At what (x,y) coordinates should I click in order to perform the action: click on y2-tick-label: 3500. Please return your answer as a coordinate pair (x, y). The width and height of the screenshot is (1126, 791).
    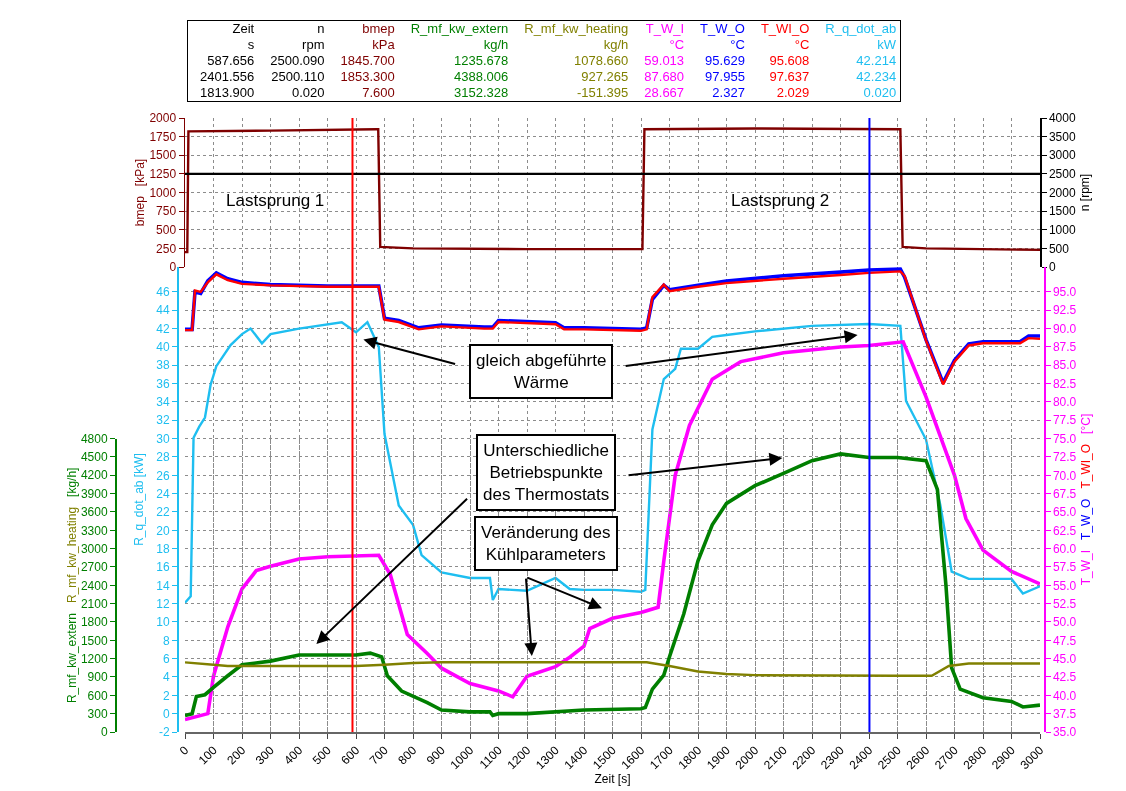
    Looking at the image, I should click on (1062, 136).